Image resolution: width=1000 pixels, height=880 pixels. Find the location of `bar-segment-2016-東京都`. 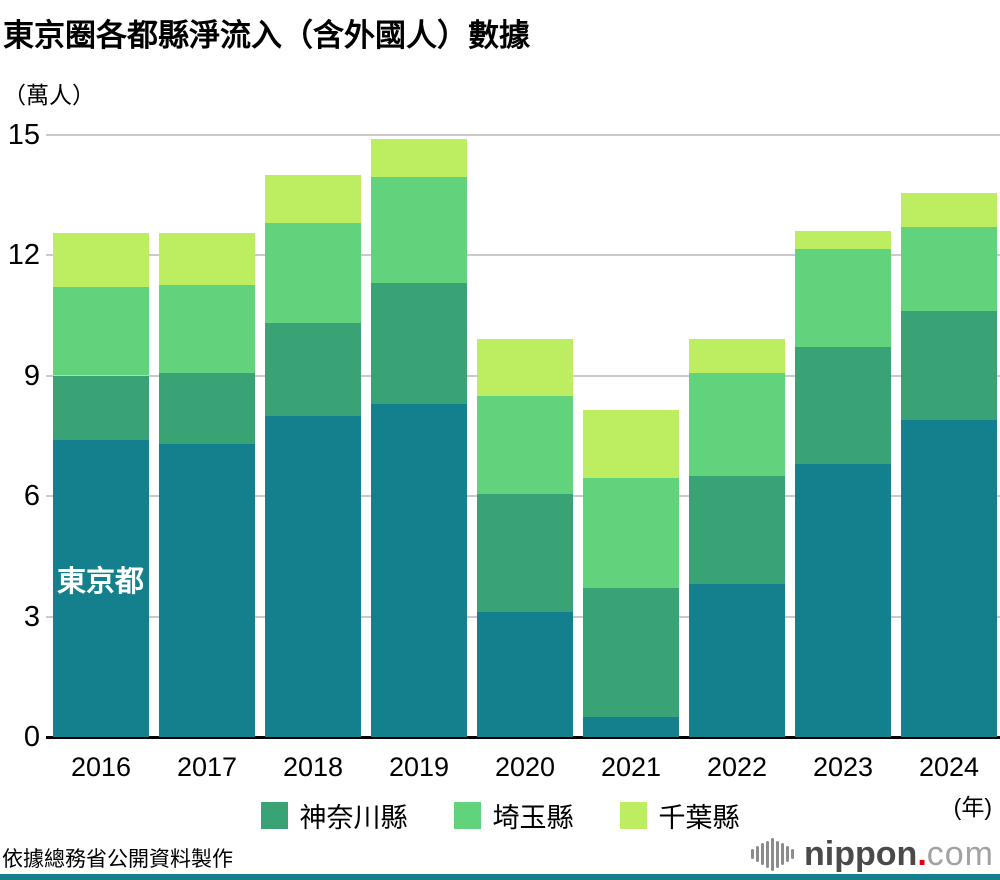

bar-segment-2016-東京都 is located at coordinates (101, 588).